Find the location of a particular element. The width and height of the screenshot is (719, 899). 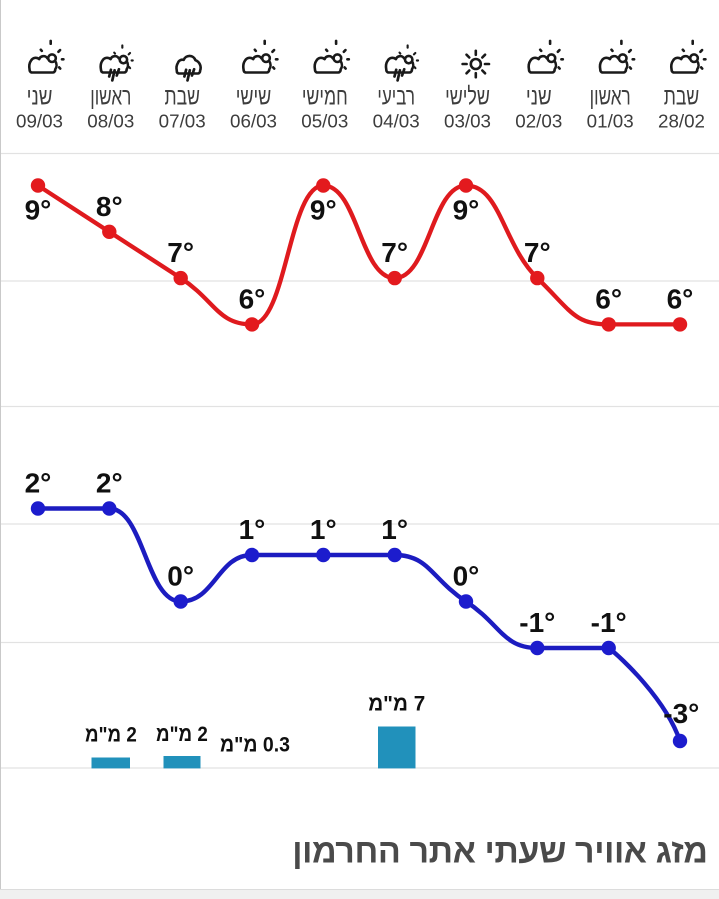

svg-text: 08/03 is located at coordinates (110, 121).